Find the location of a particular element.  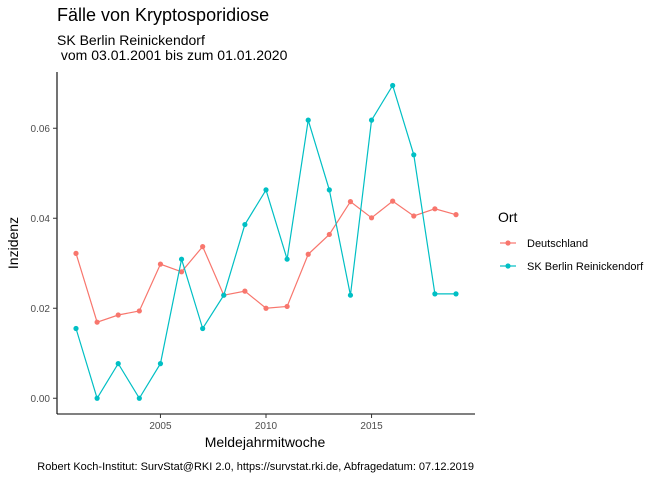

x-axis-title: Meldejahrmitwoche is located at coordinates (265, 442).